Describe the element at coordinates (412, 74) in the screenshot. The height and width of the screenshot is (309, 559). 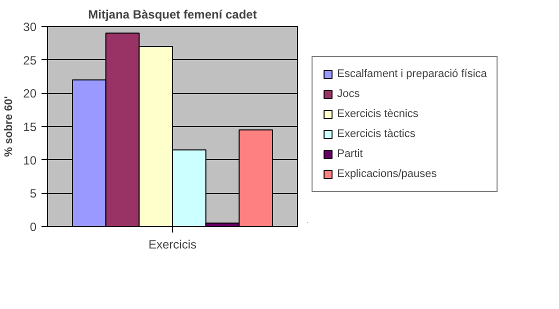
I see `legend-label: Escalfament i preparació física` at that location.